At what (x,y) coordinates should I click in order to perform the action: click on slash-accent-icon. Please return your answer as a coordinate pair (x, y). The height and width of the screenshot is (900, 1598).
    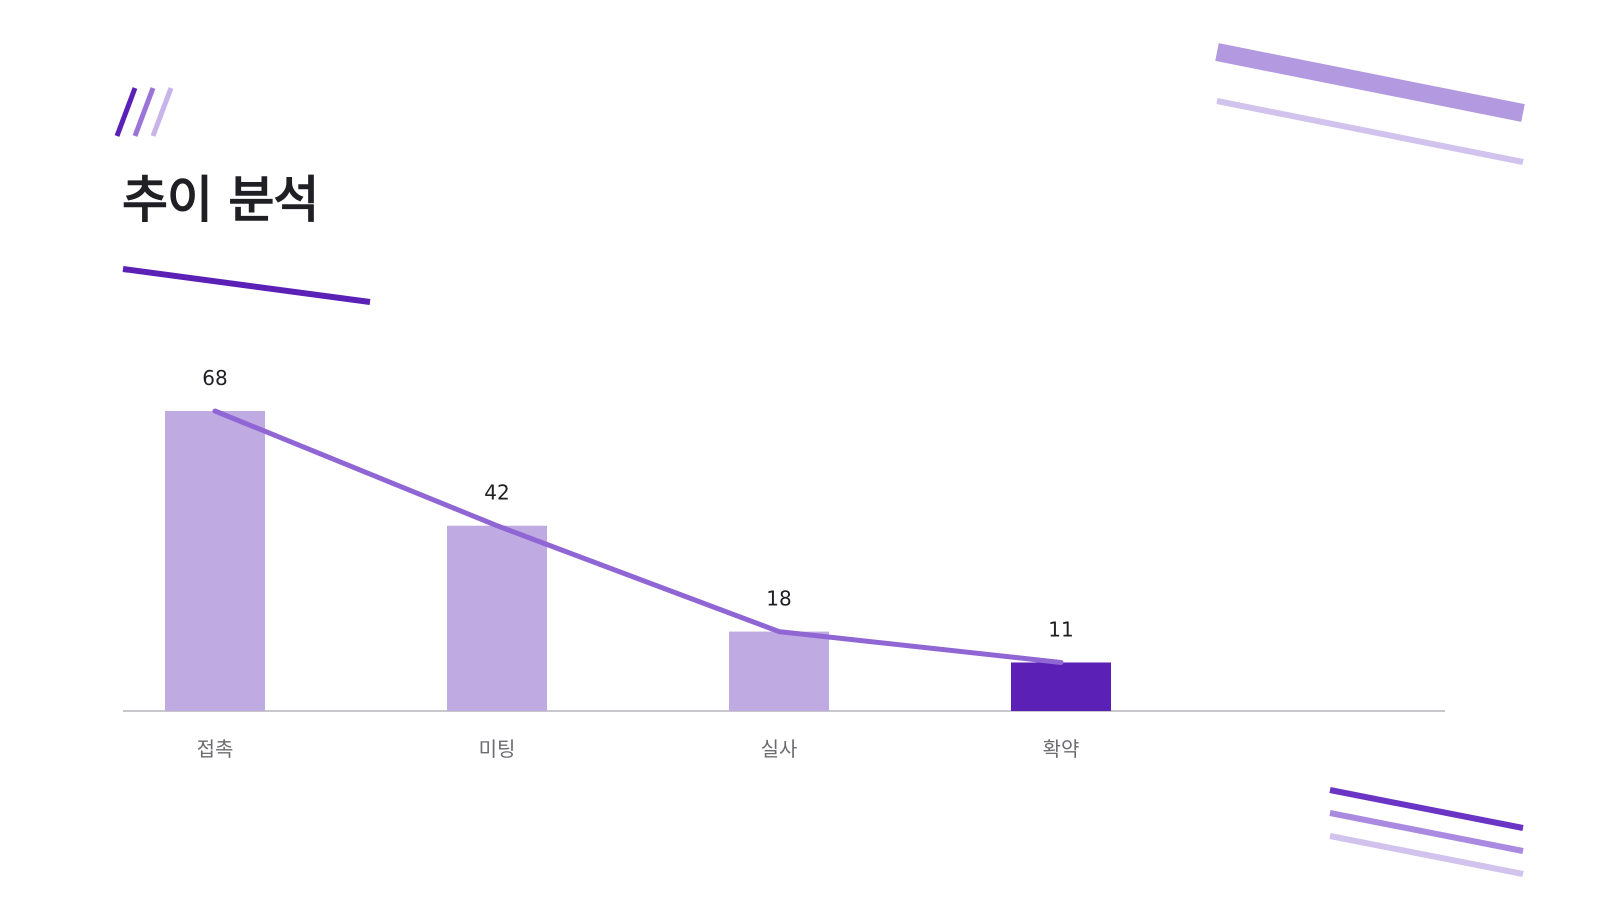
    Looking at the image, I should click on (144, 112).